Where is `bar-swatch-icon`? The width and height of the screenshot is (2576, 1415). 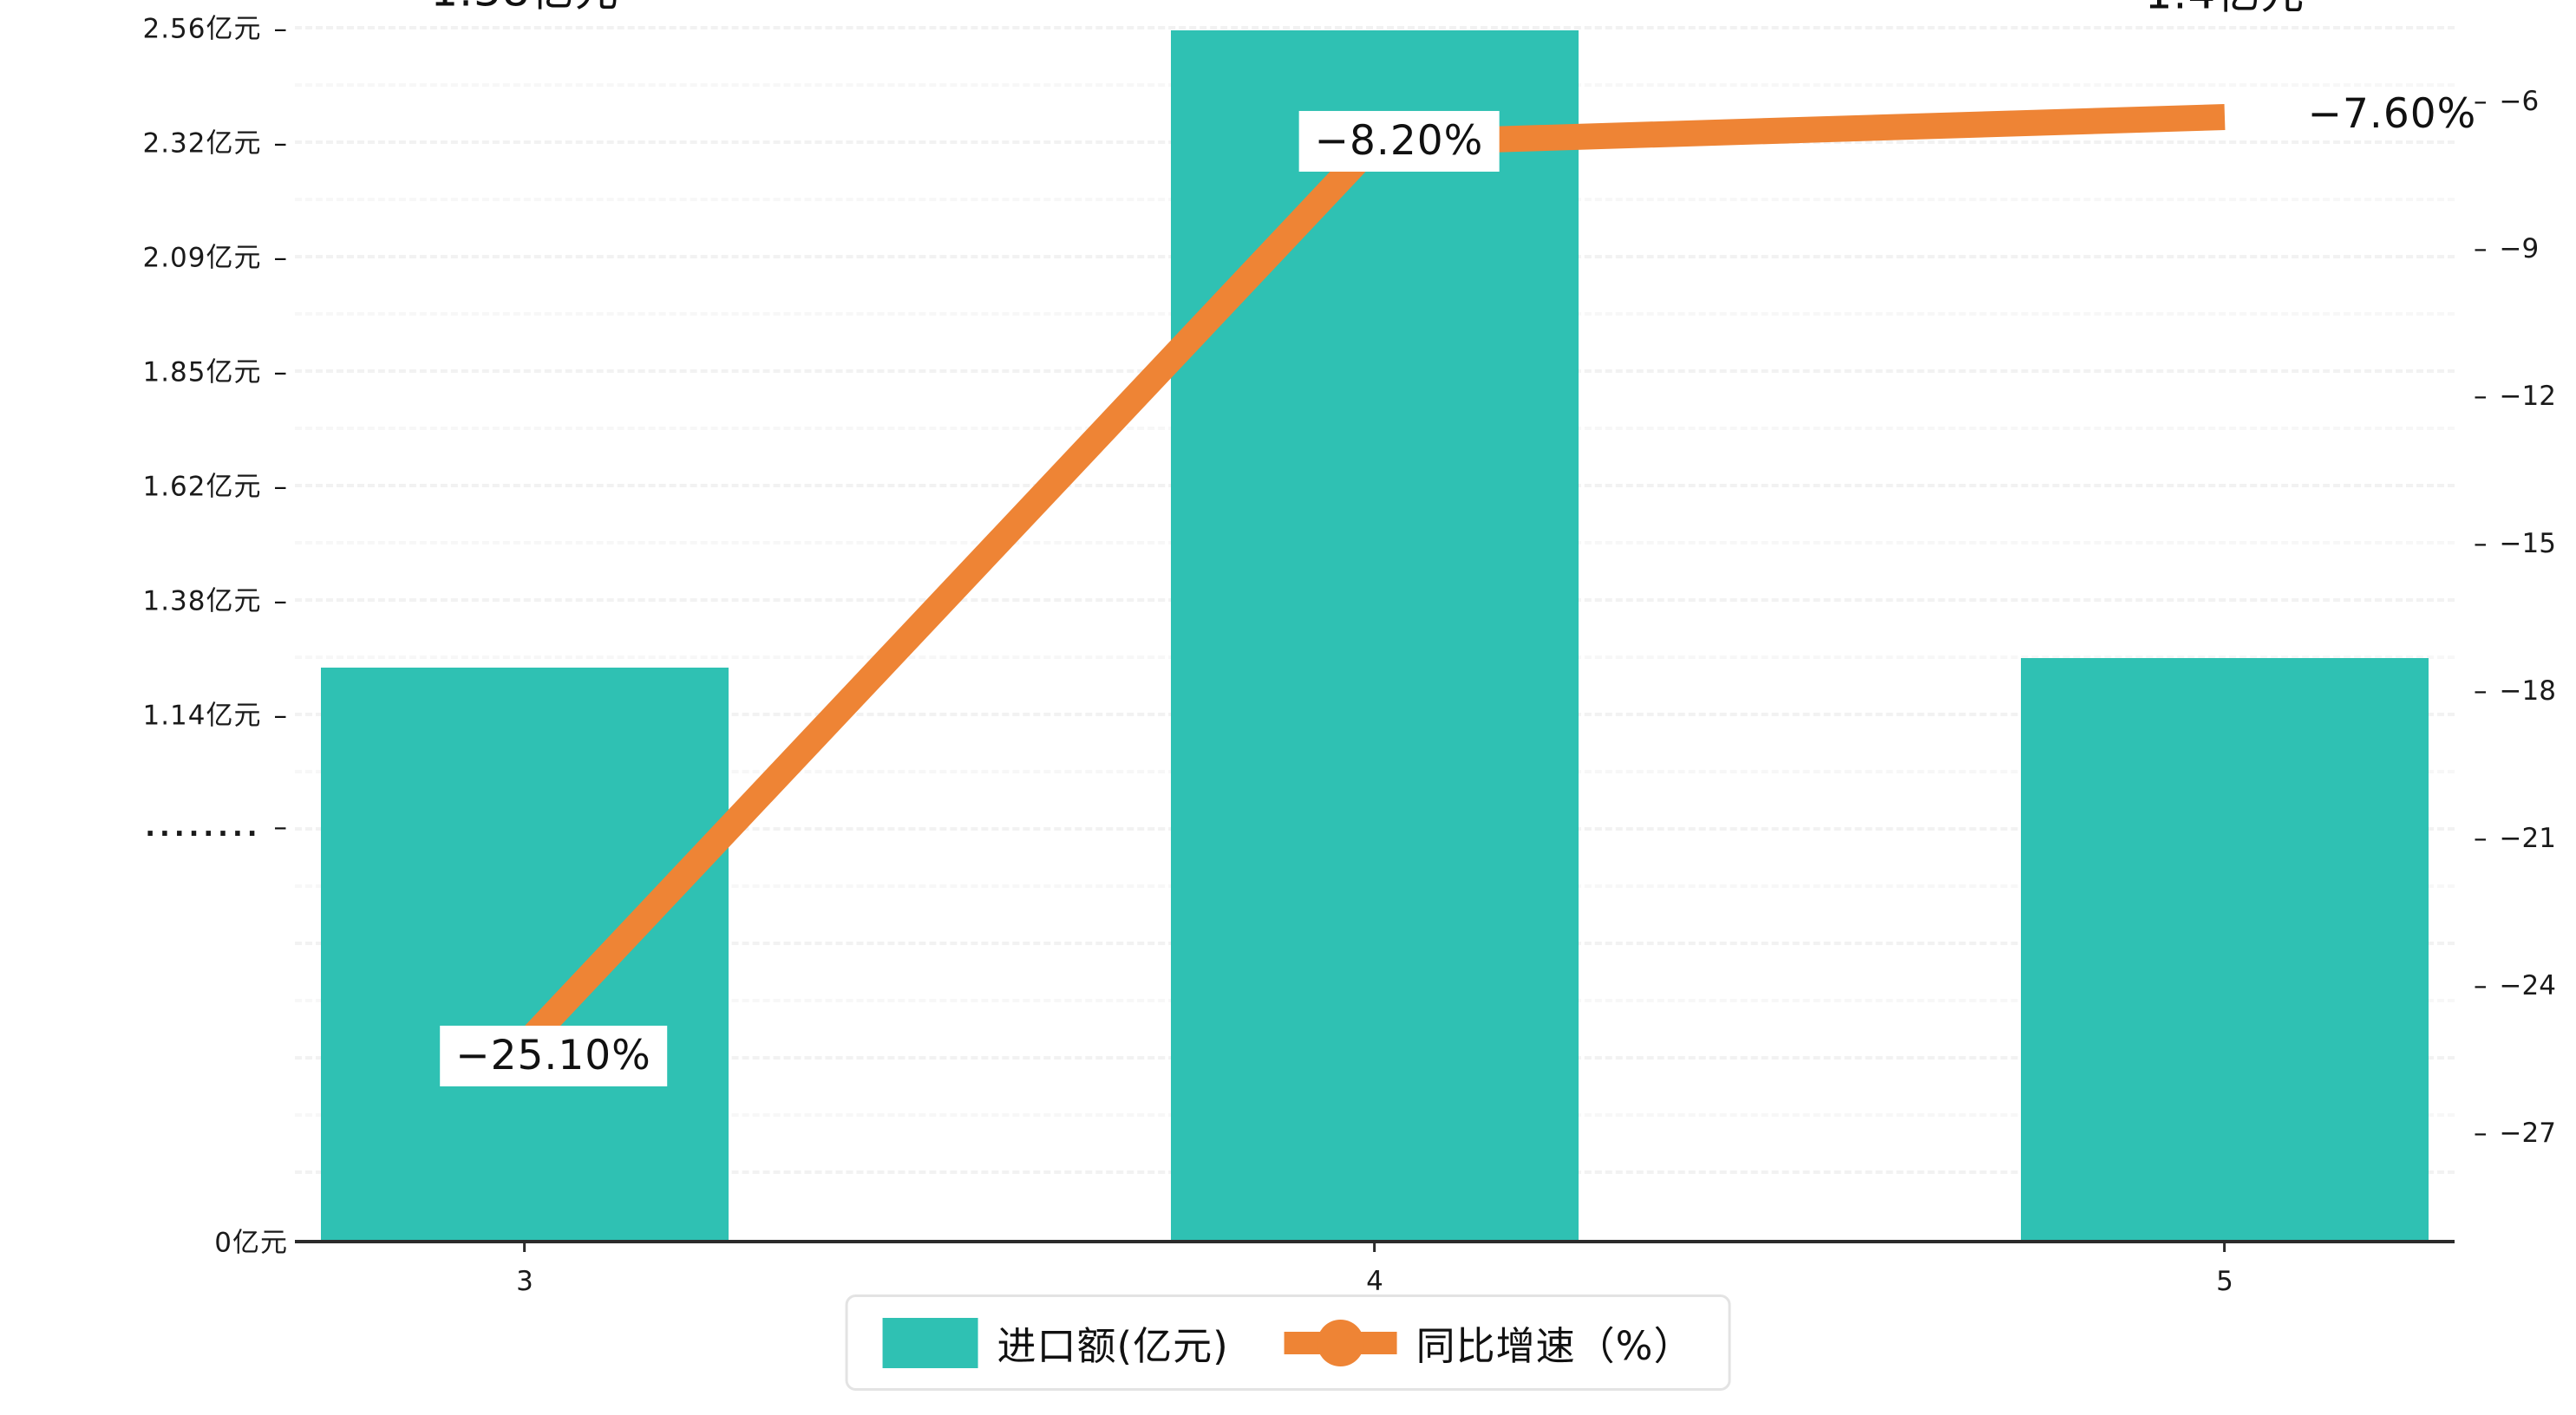 bar-swatch-icon is located at coordinates (930, 1342).